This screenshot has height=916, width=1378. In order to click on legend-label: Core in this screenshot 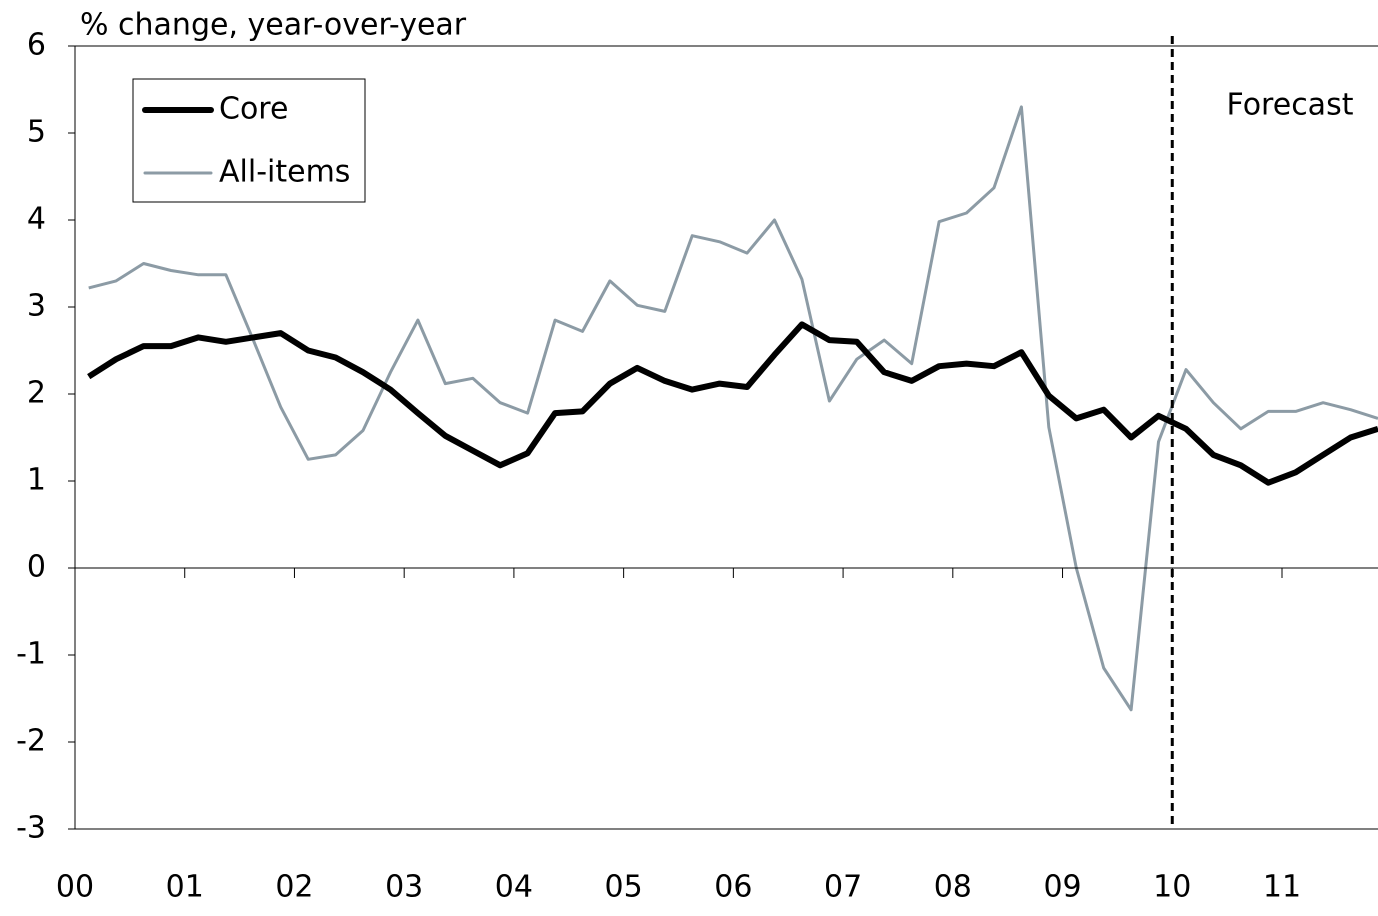, I will do `click(253, 109)`.